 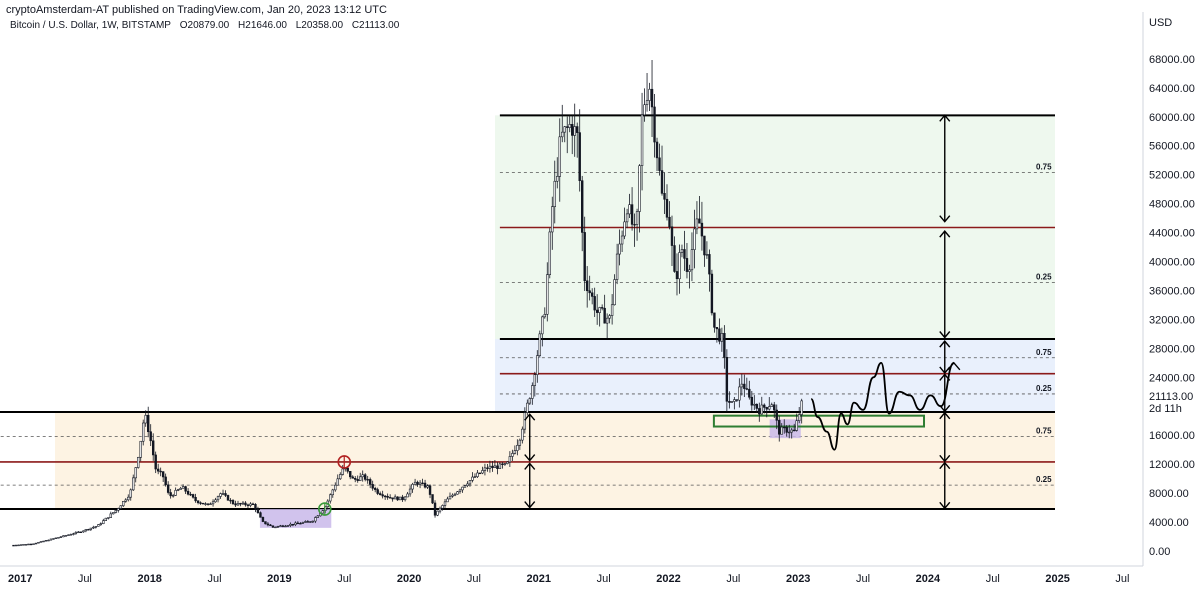 I want to click on x-tick-label: Jul, so click(x=344, y=579).